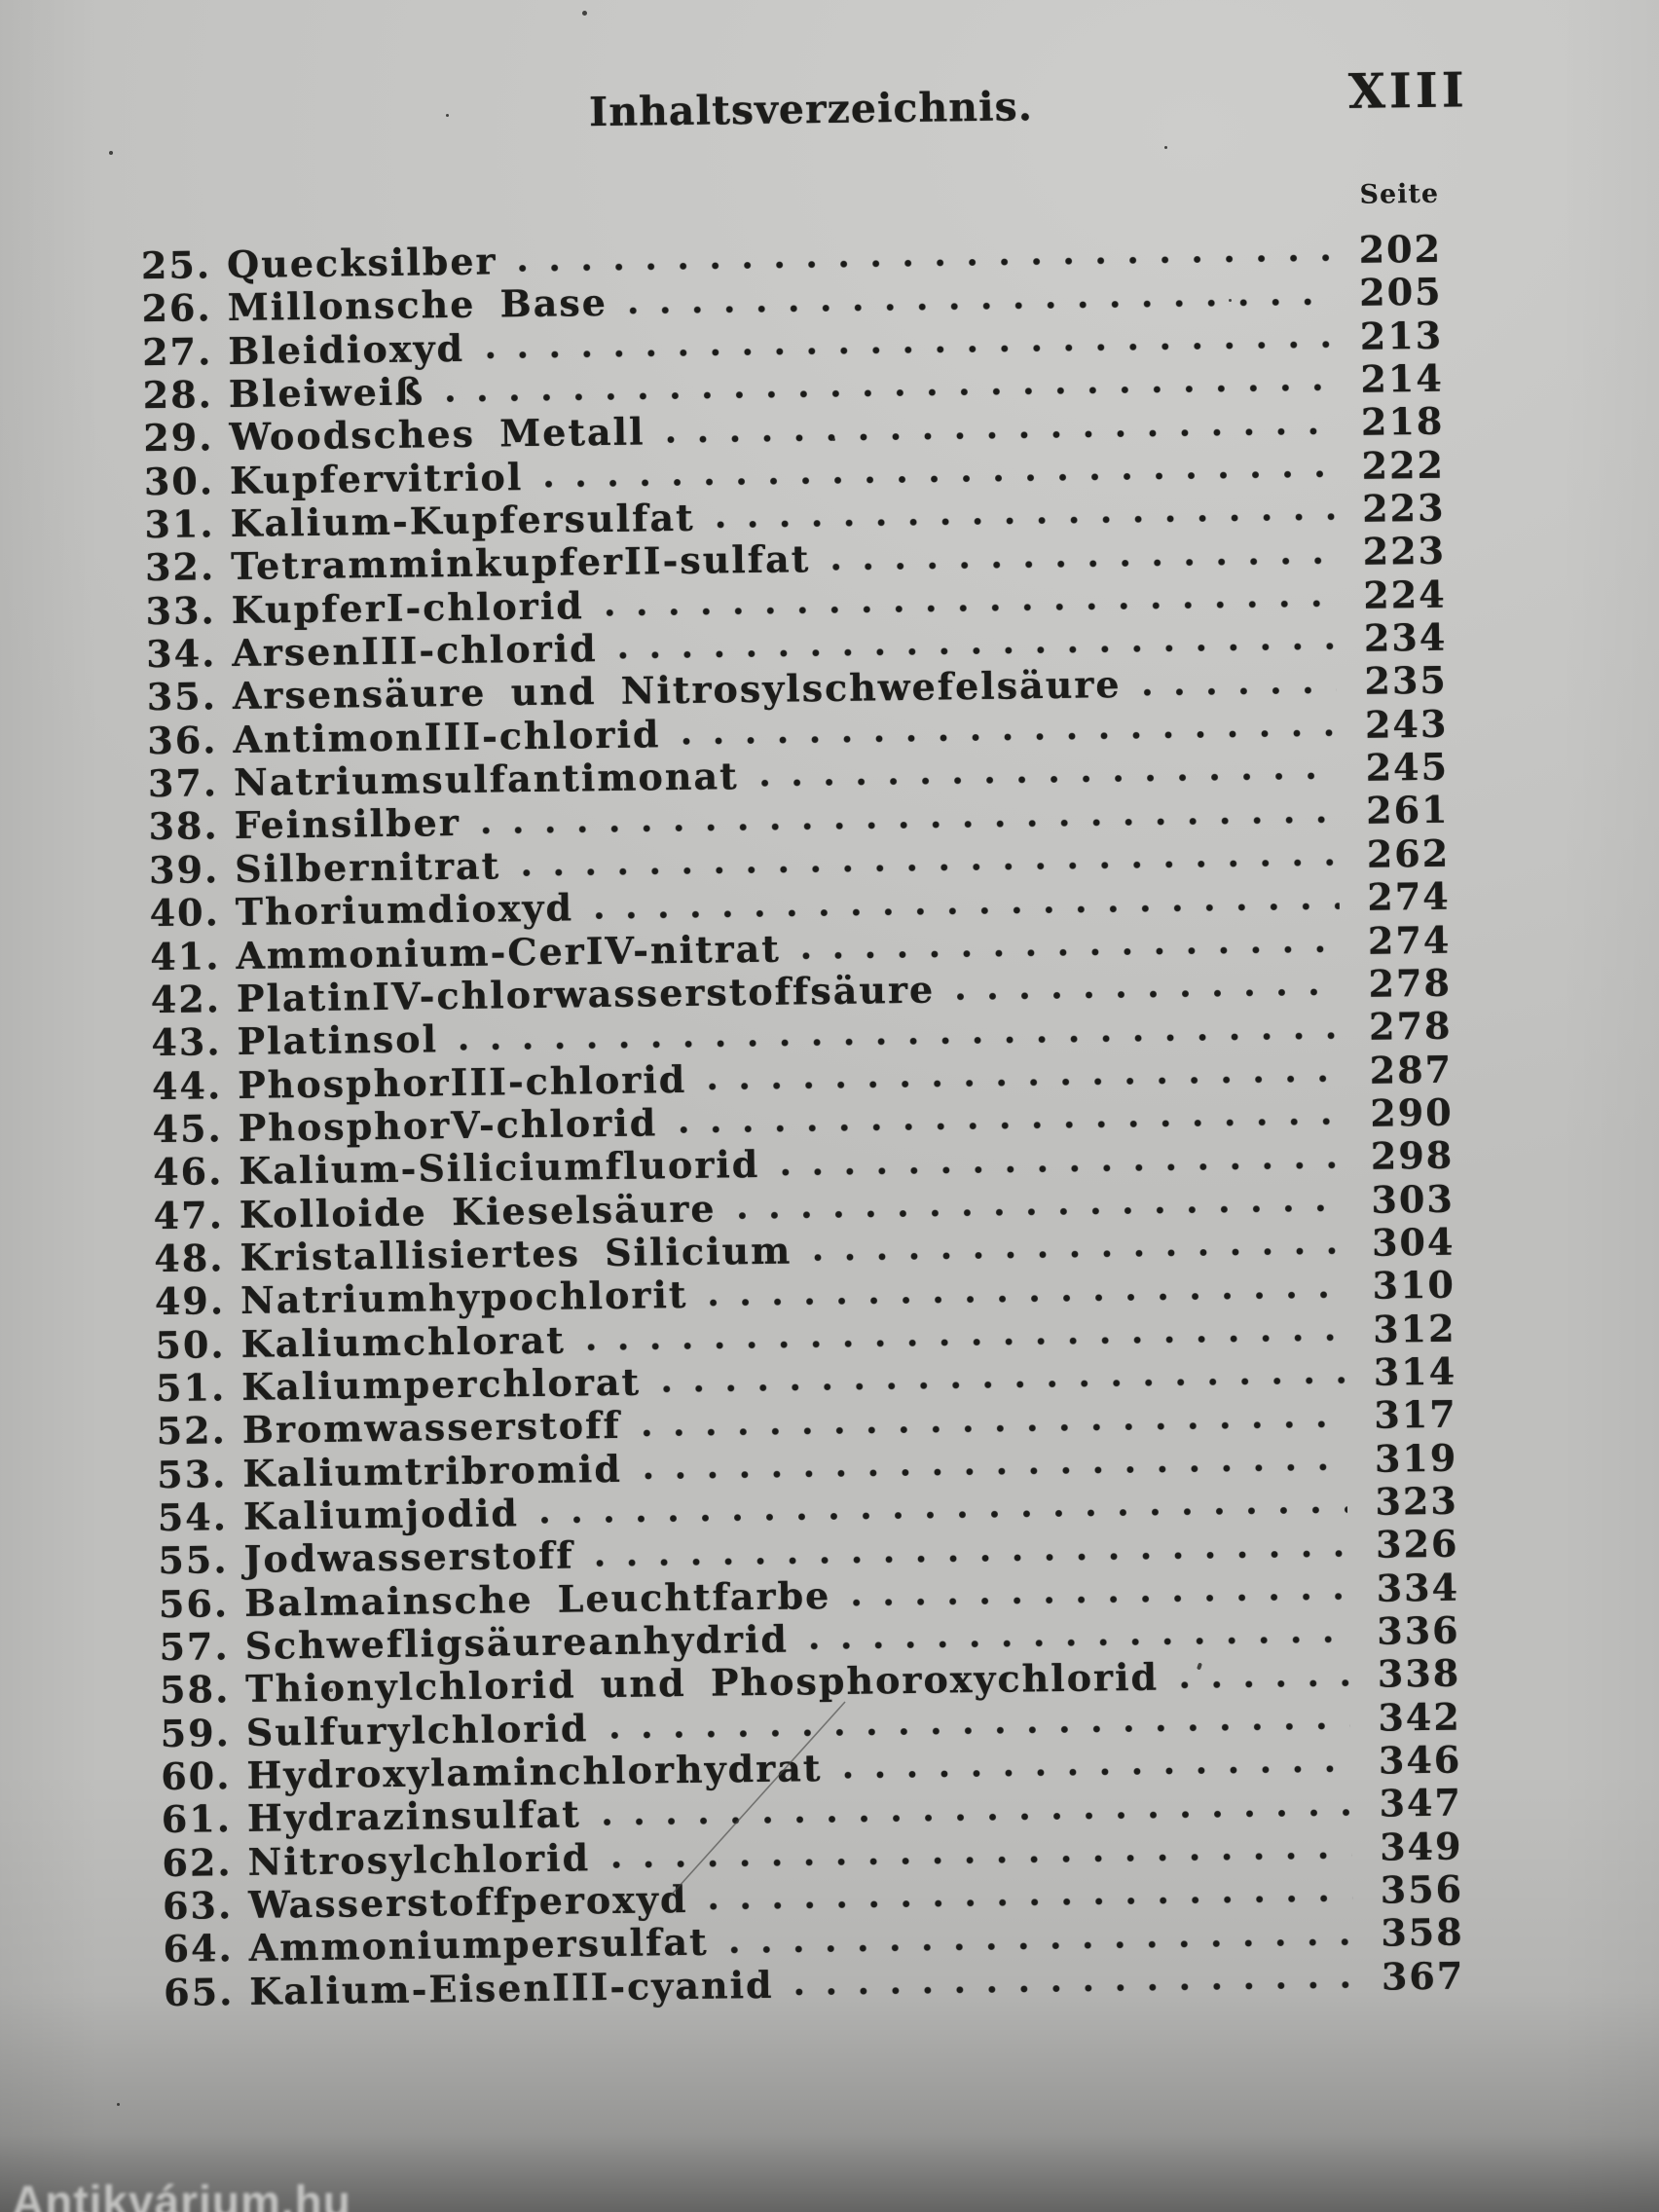 Image resolution: width=1659 pixels, height=2212 pixels. I want to click on watermark-text: Antikvárium.hu, so click(181, 2194).